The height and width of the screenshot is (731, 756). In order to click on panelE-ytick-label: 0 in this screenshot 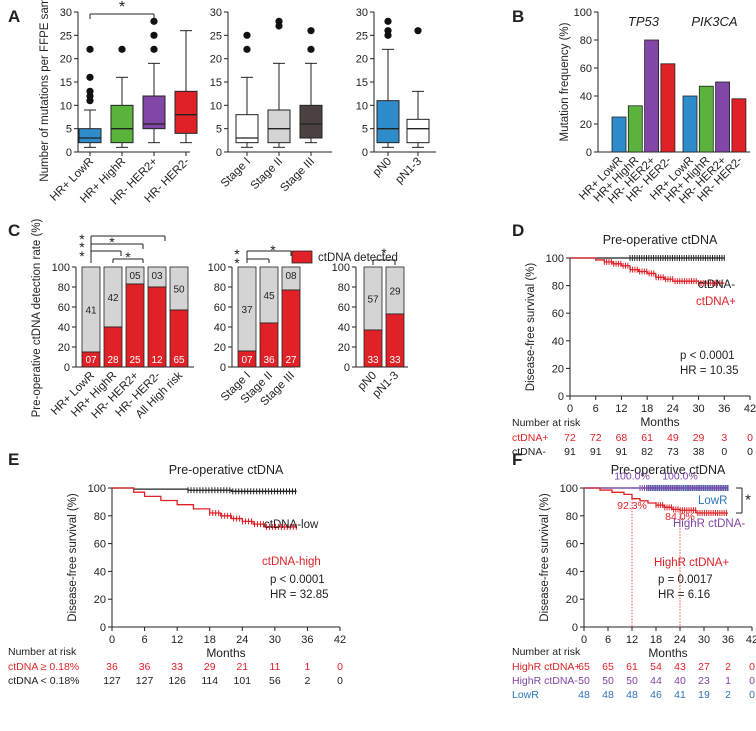, I will do `click(103, 628)`.